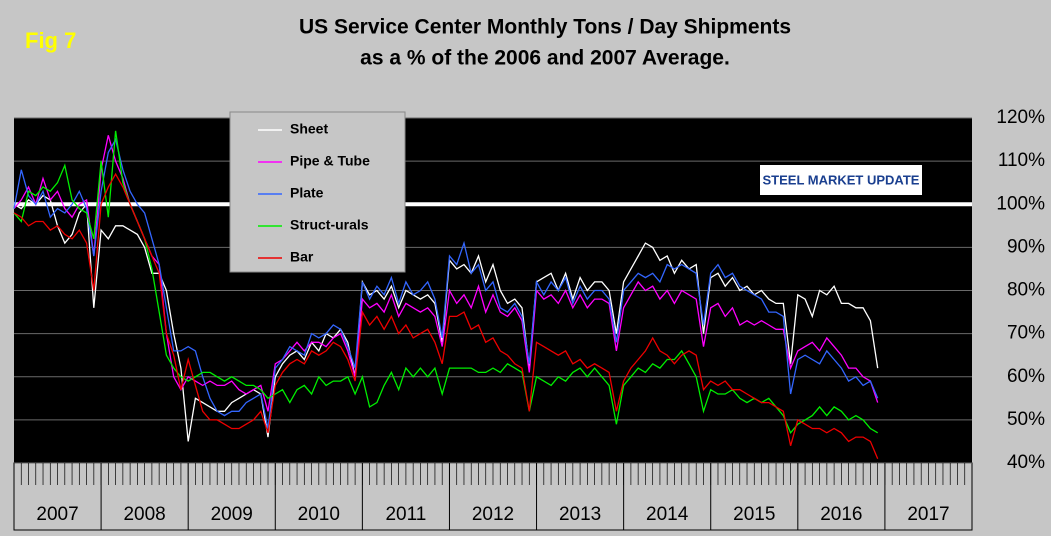 This screenshot has width=1051, height=536. Describe the element at coordinates (580, 514) in the screenshot. I see `x-tick-label: 2013` at that location.